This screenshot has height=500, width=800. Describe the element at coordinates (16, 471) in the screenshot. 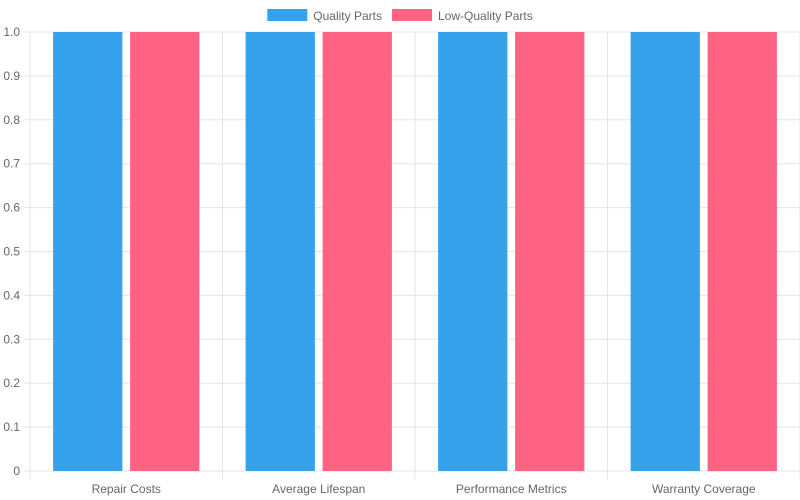

I see `y-tick-label: 0` at that location.